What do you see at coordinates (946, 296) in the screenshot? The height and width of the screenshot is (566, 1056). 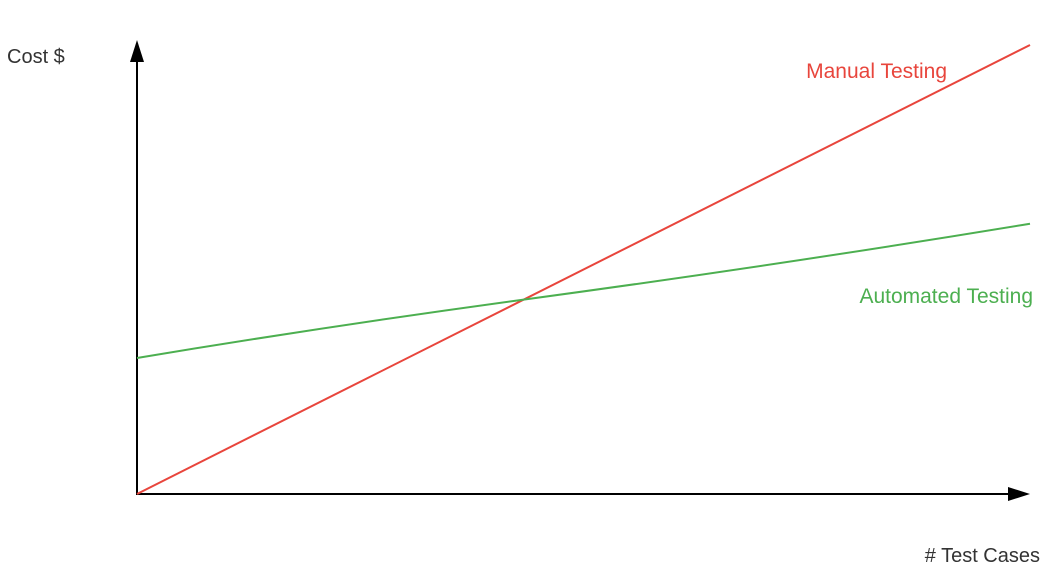 I see `series-label-automated-testing: Automated Testing` at bounding box center [946, 296].